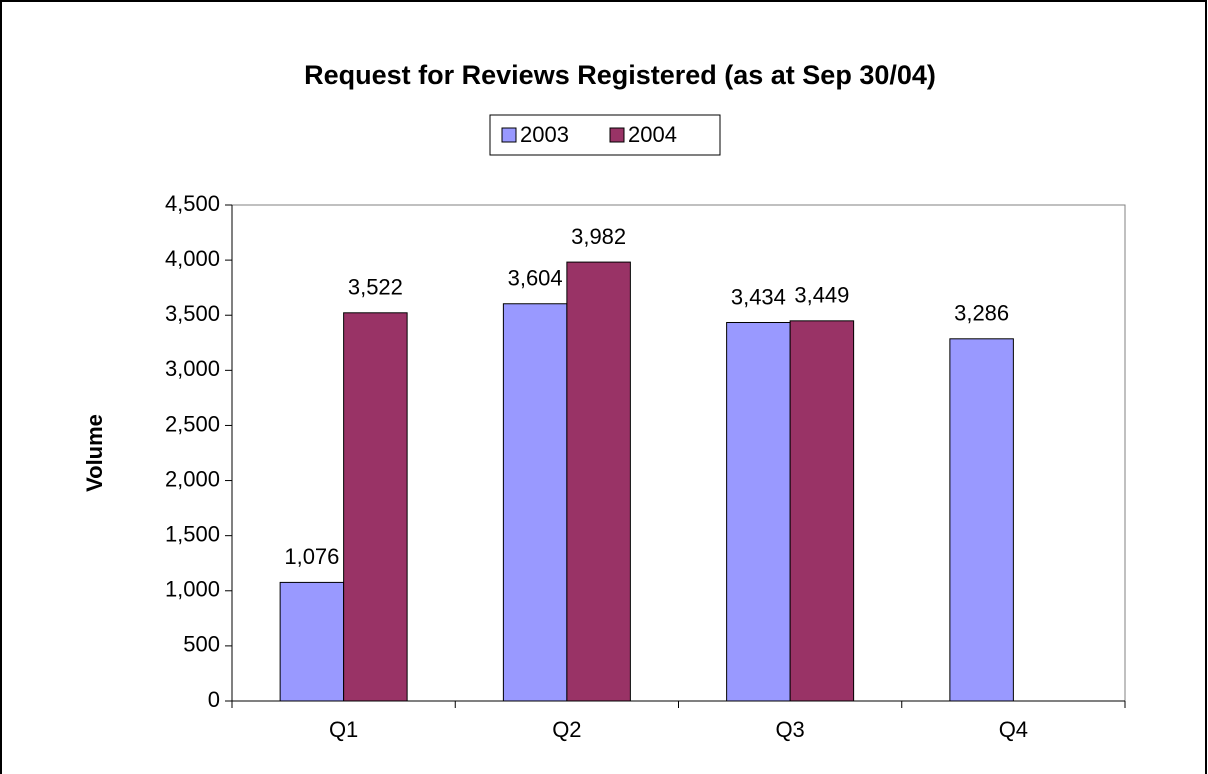 The height and width of the screenshot is (774, 1208). I want to click on data-label: 3,522, so click(375, 287).